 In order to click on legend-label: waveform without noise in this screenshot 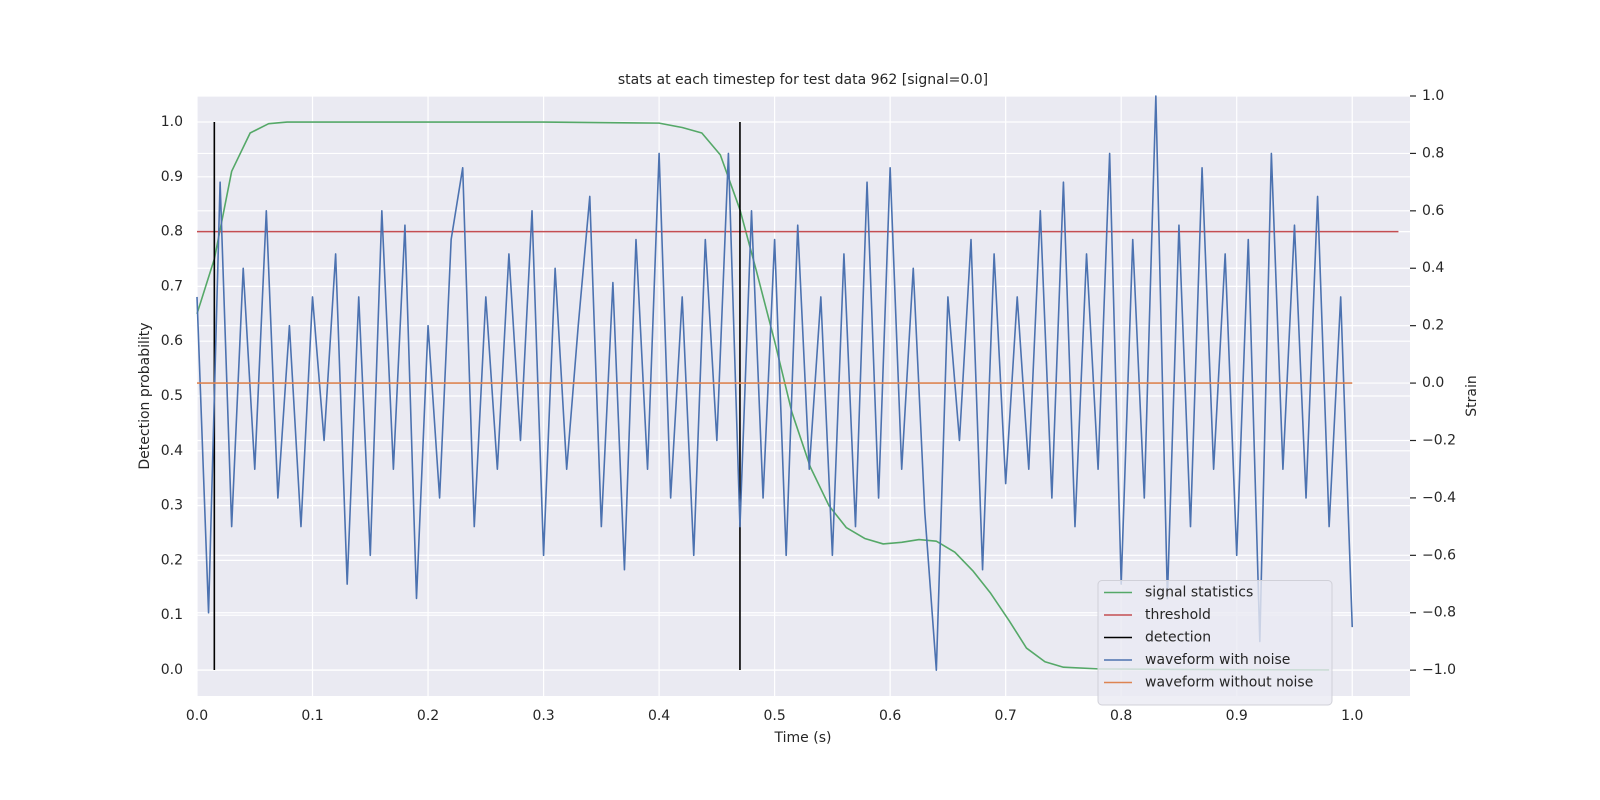, I will do `click(1229, 683)`.